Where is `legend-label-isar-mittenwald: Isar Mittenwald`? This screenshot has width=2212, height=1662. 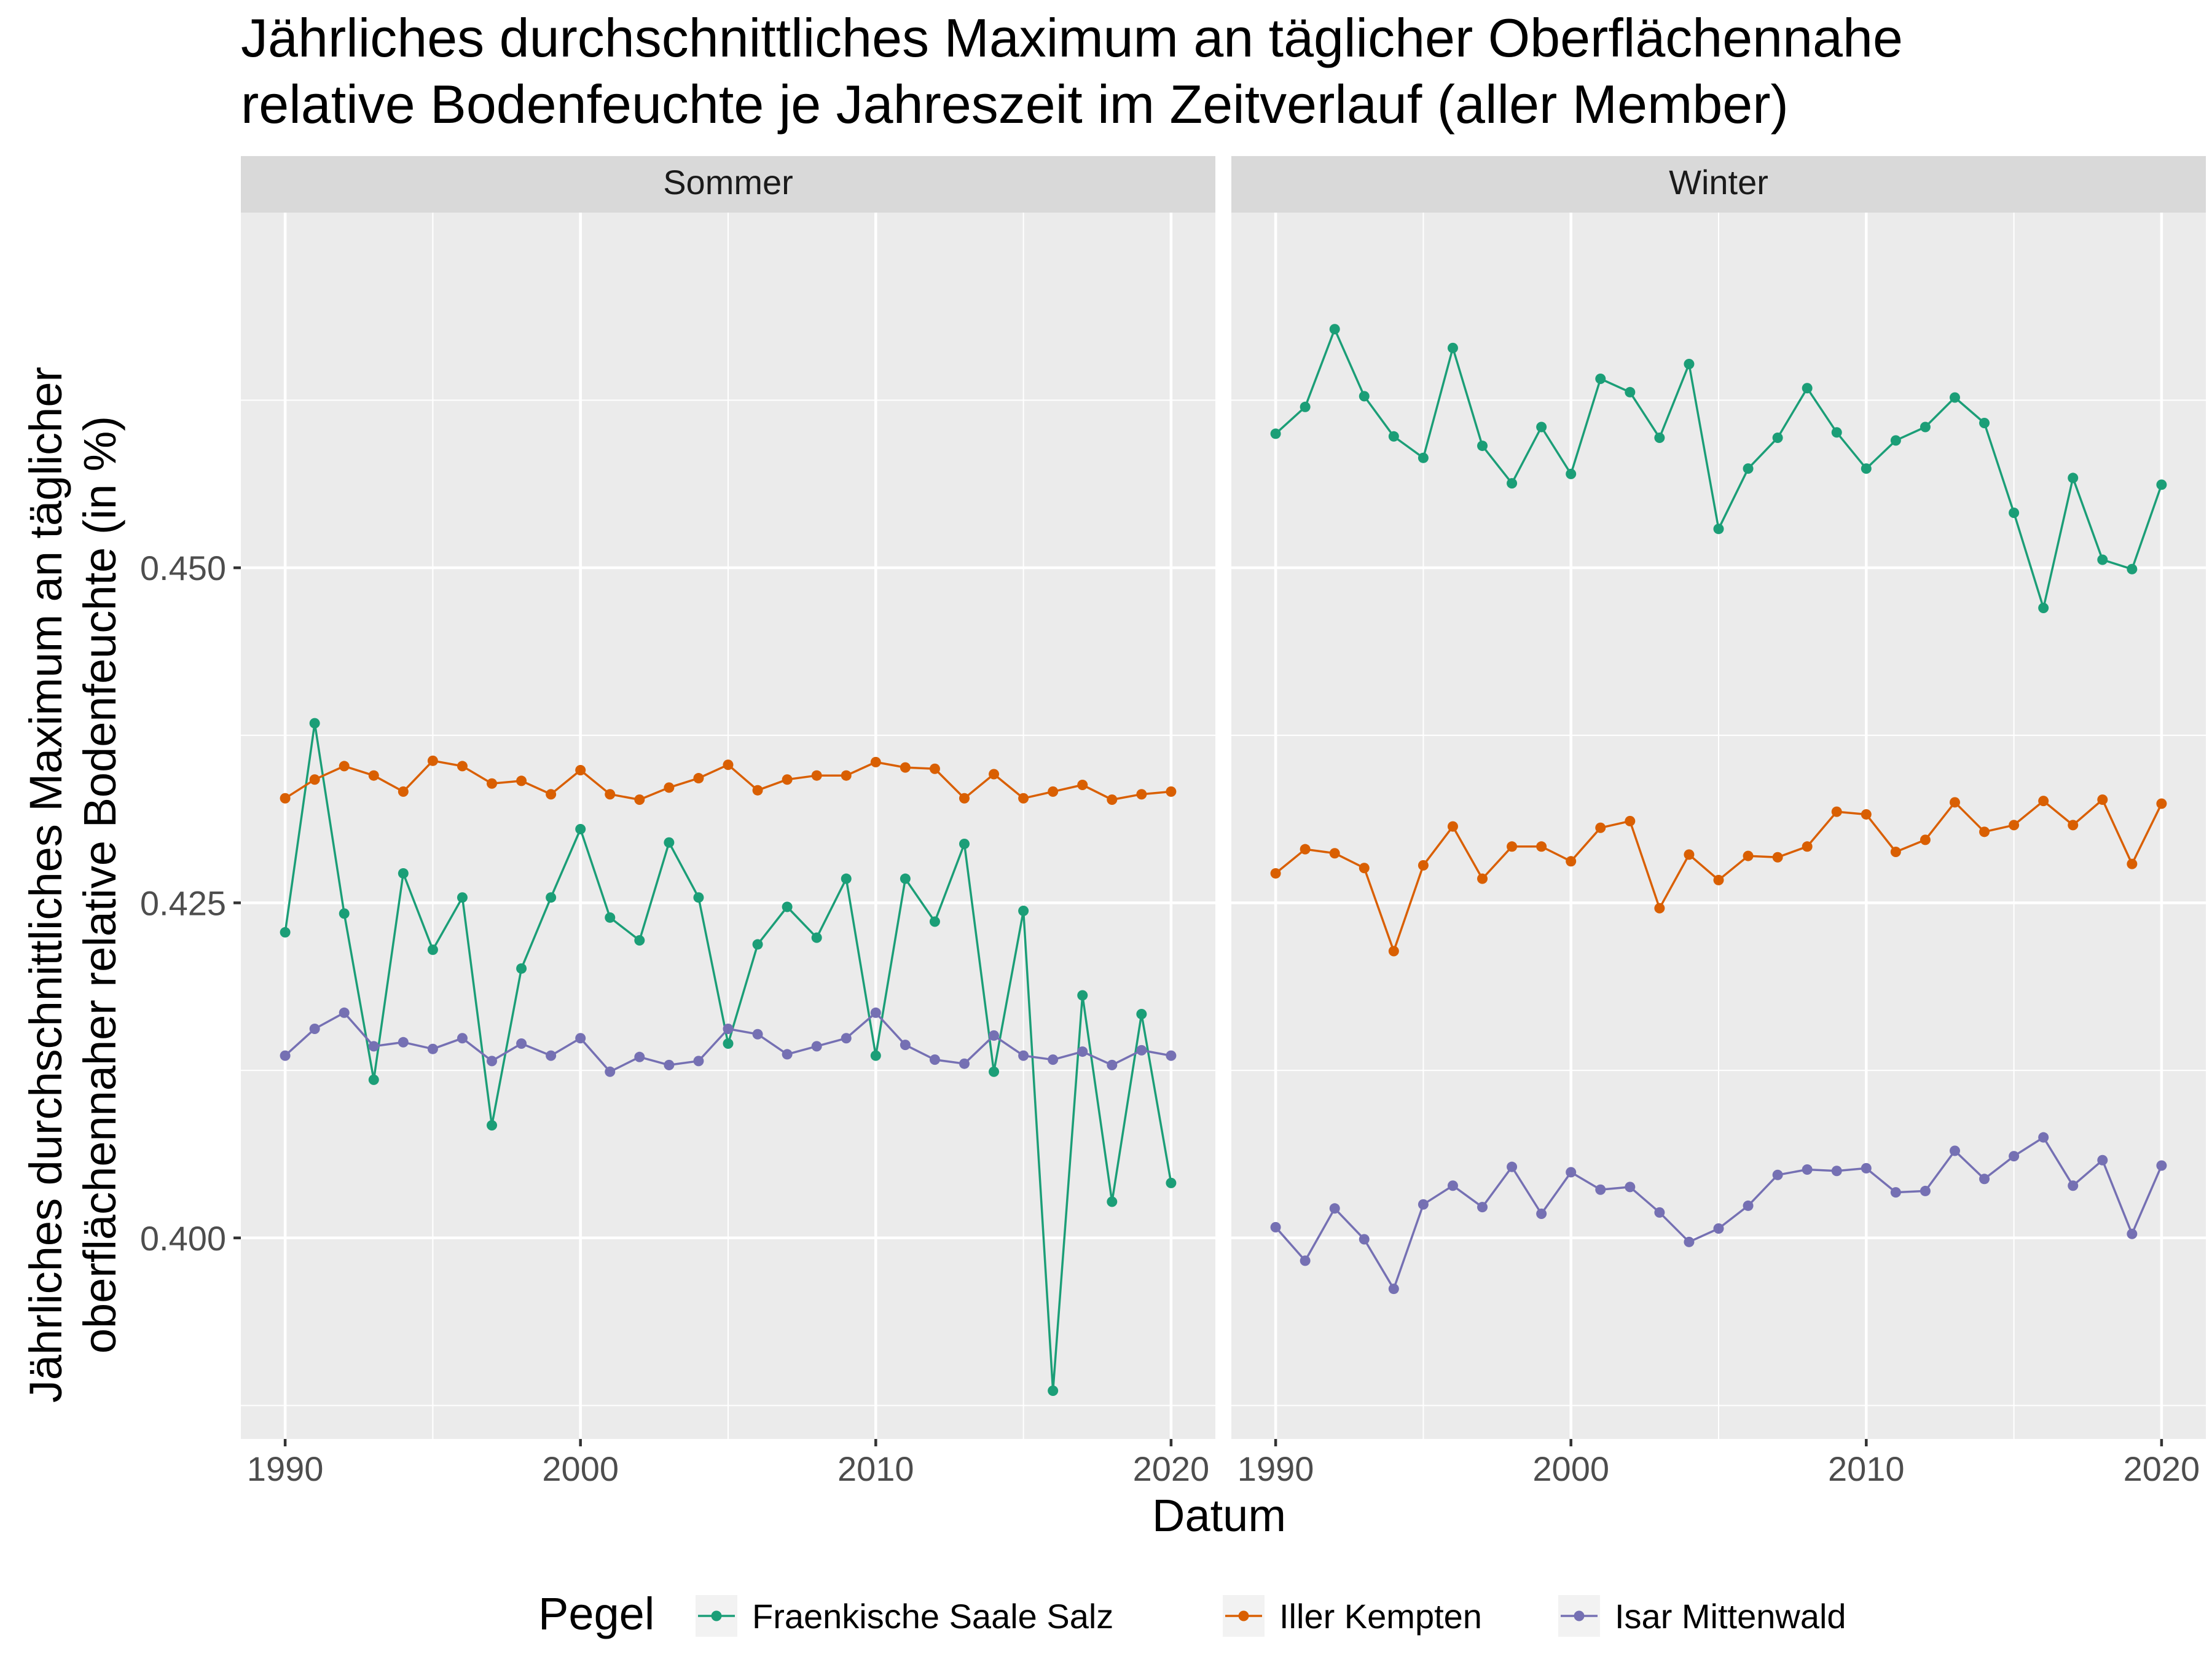
legend-label-isar-mittenwald: Isar Mittenwald is located at coordinates (1730, 1616).